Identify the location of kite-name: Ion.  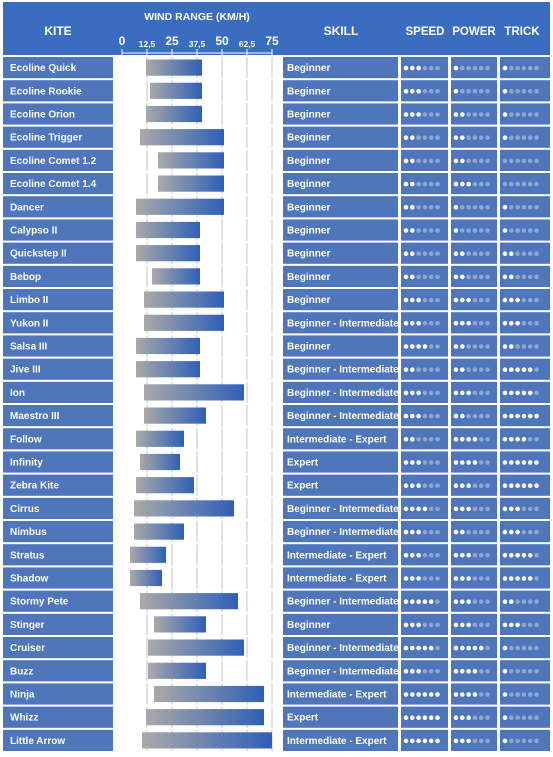
(17, 393).